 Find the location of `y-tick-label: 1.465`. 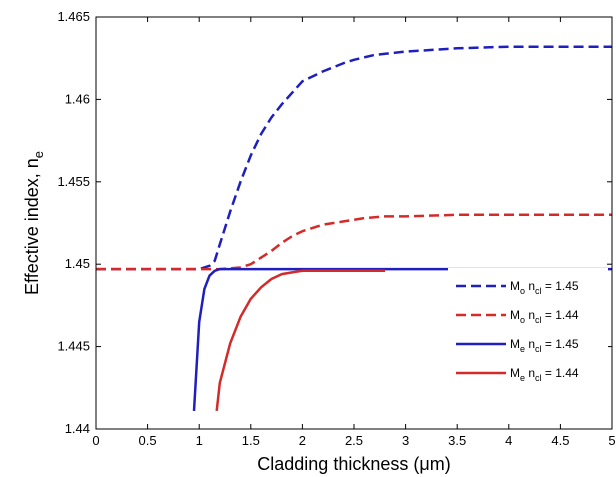

y-tick-label: 1.465 is located at coordinates (73, 16).